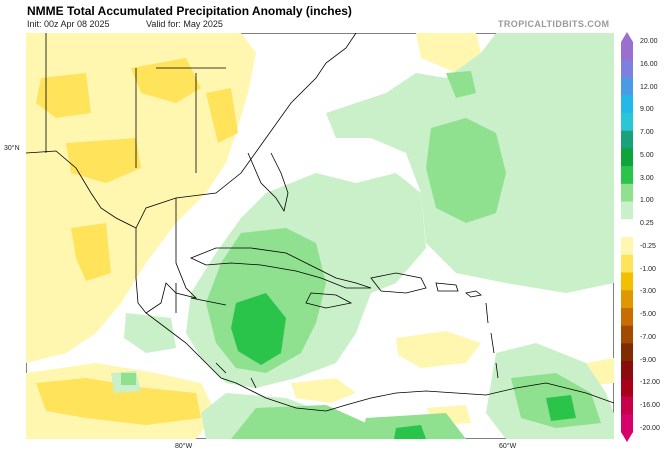 The image size is (668, 455). What do you see at coordinates (554, 24) in the screenshot?
I see `brand-watermark: TROPICALTIDBITS.COM` at bounding box center [554, 24].